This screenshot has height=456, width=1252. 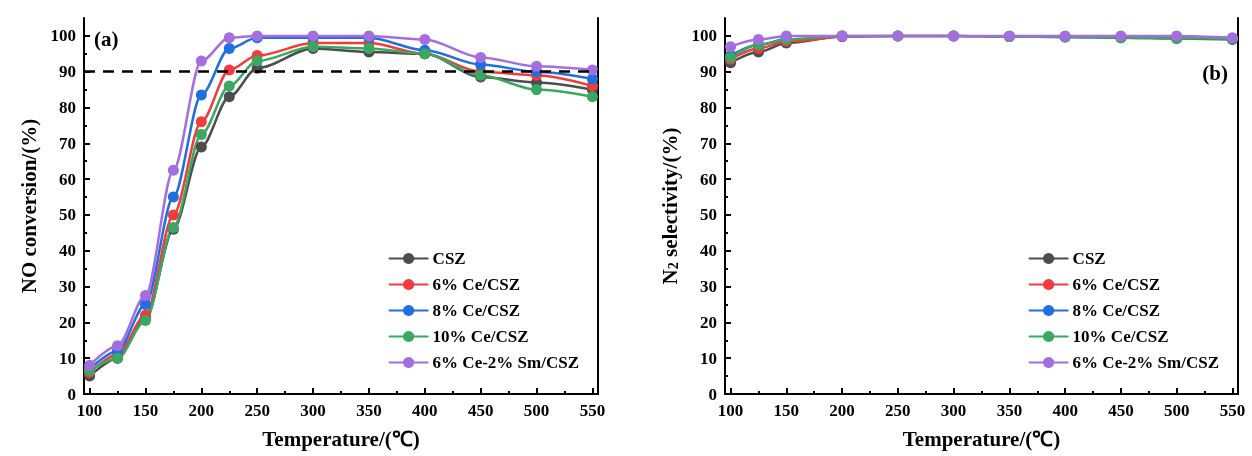 I want to click on annotation: (b), so click(x=1215, y=72).